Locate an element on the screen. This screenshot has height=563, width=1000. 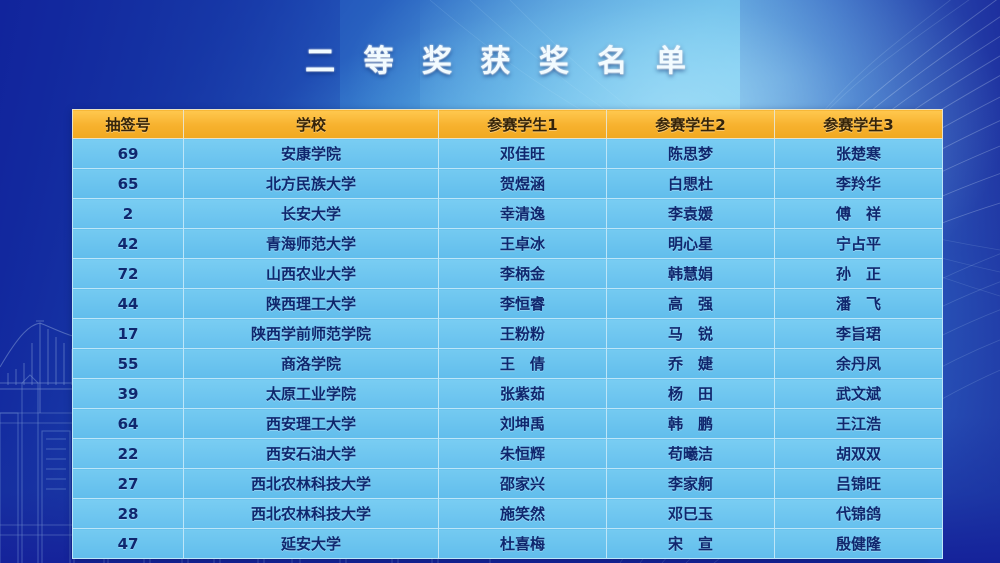
cell-draw-no: 64 is located at coordinates (128, 423).